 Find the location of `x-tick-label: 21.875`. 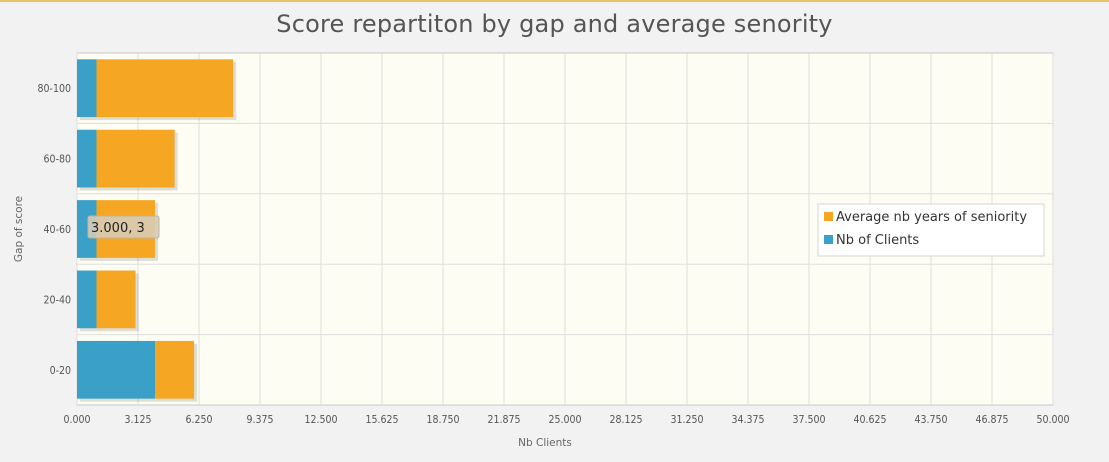

x-tick-label: 21.875 is located at coordinates (503, 420).